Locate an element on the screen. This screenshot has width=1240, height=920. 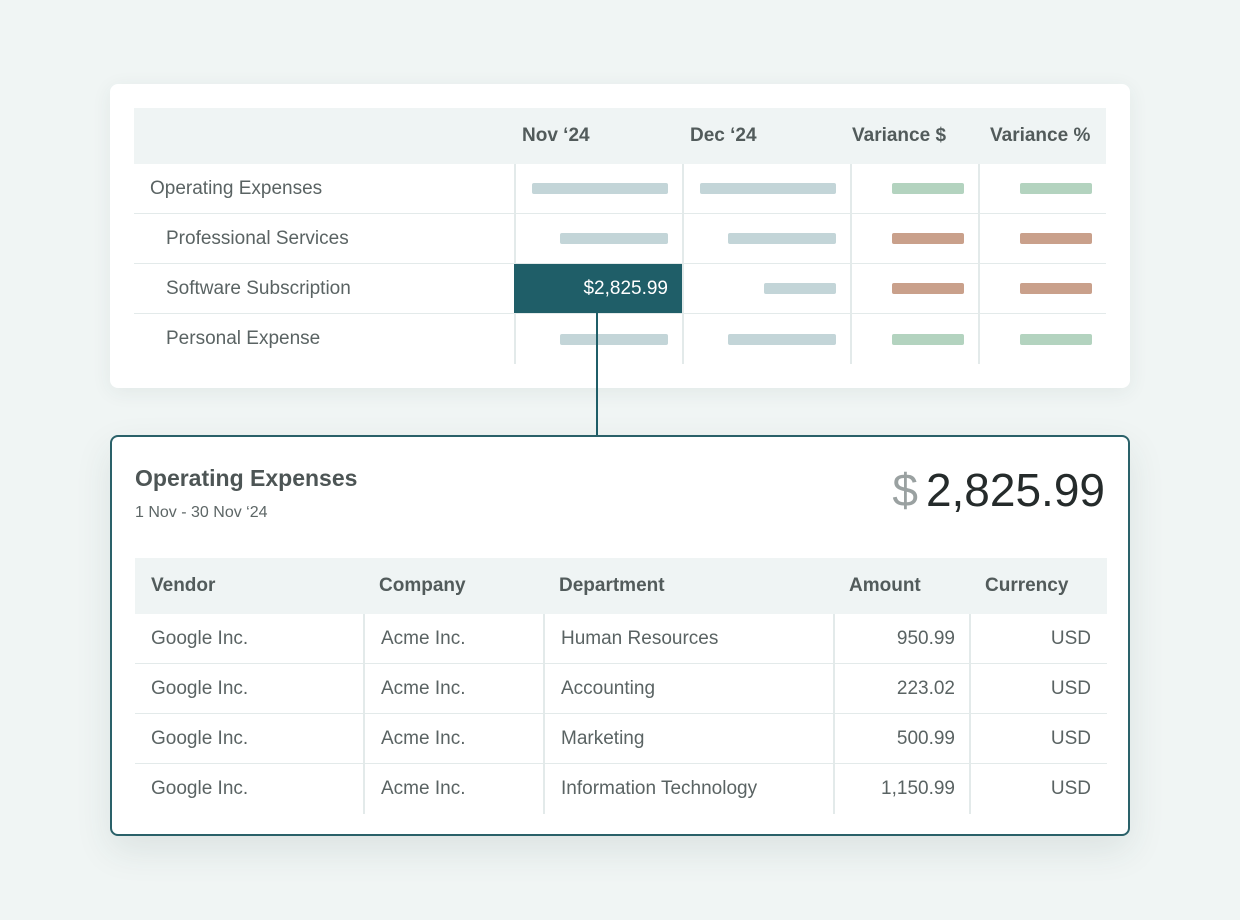
header-variance-pct: Variance % is located at coordinates (1040, 135).